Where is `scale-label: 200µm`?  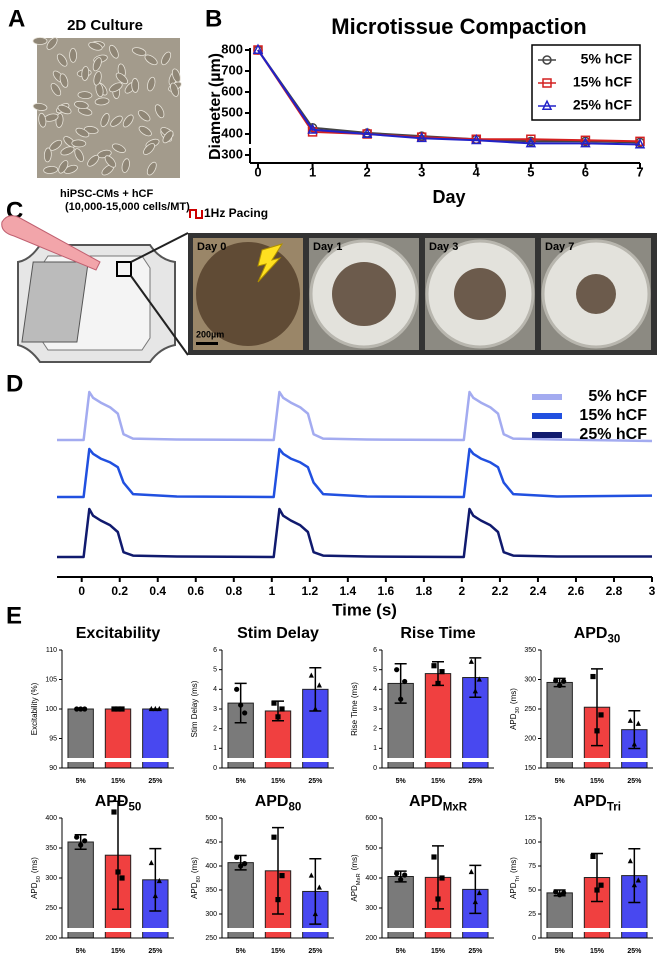
scale-label: 200µm is located at coordinates (210, 334).